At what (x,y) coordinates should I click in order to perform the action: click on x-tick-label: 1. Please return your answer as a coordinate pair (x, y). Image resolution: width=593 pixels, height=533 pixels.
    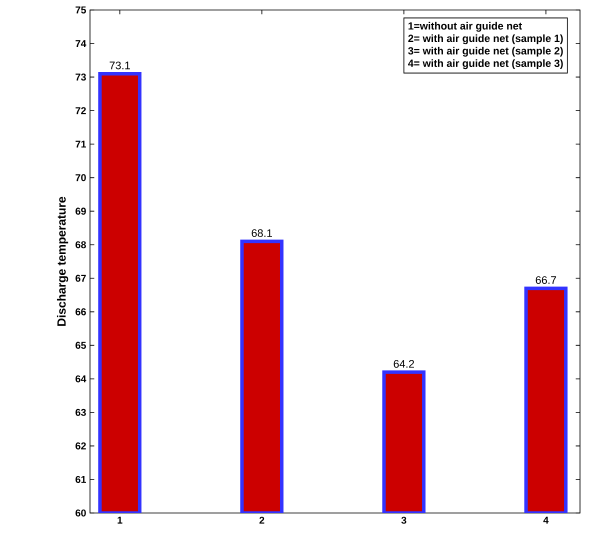
    Looking at the image, I should click on (120, 520).